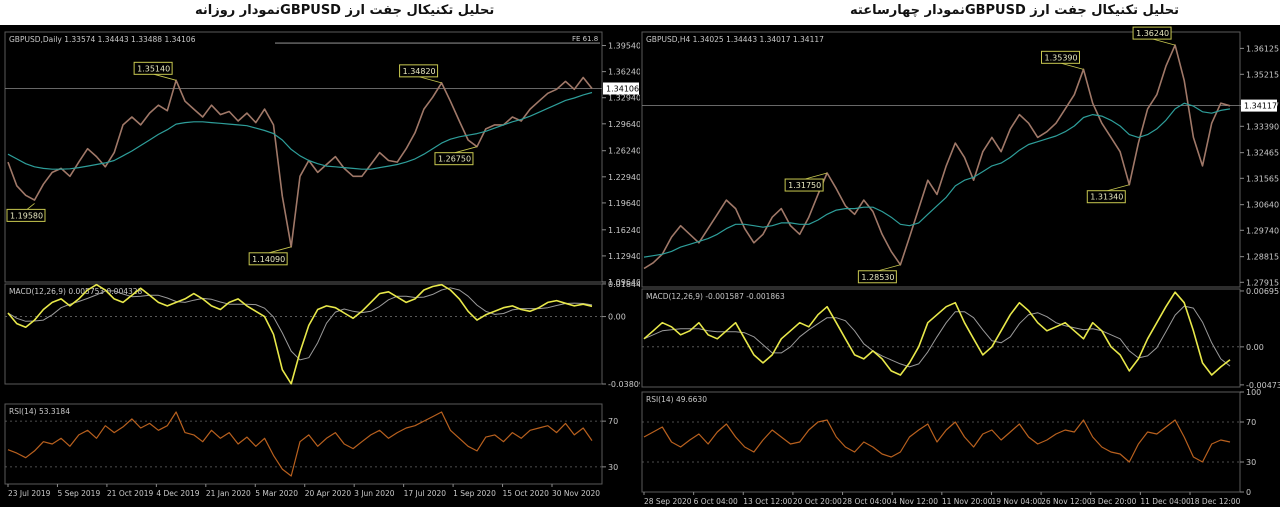 The image size is (1280, 507). I want to click on price-label-text-1: 1.28530, so click(877, 277).